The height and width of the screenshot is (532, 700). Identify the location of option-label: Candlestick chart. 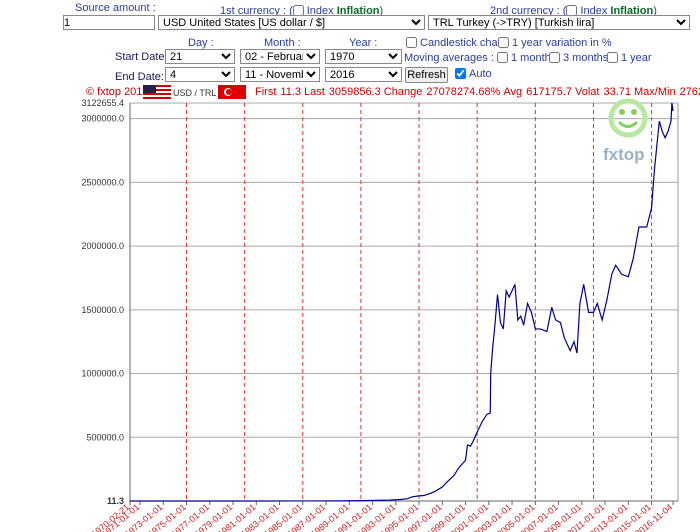
(462, 43).